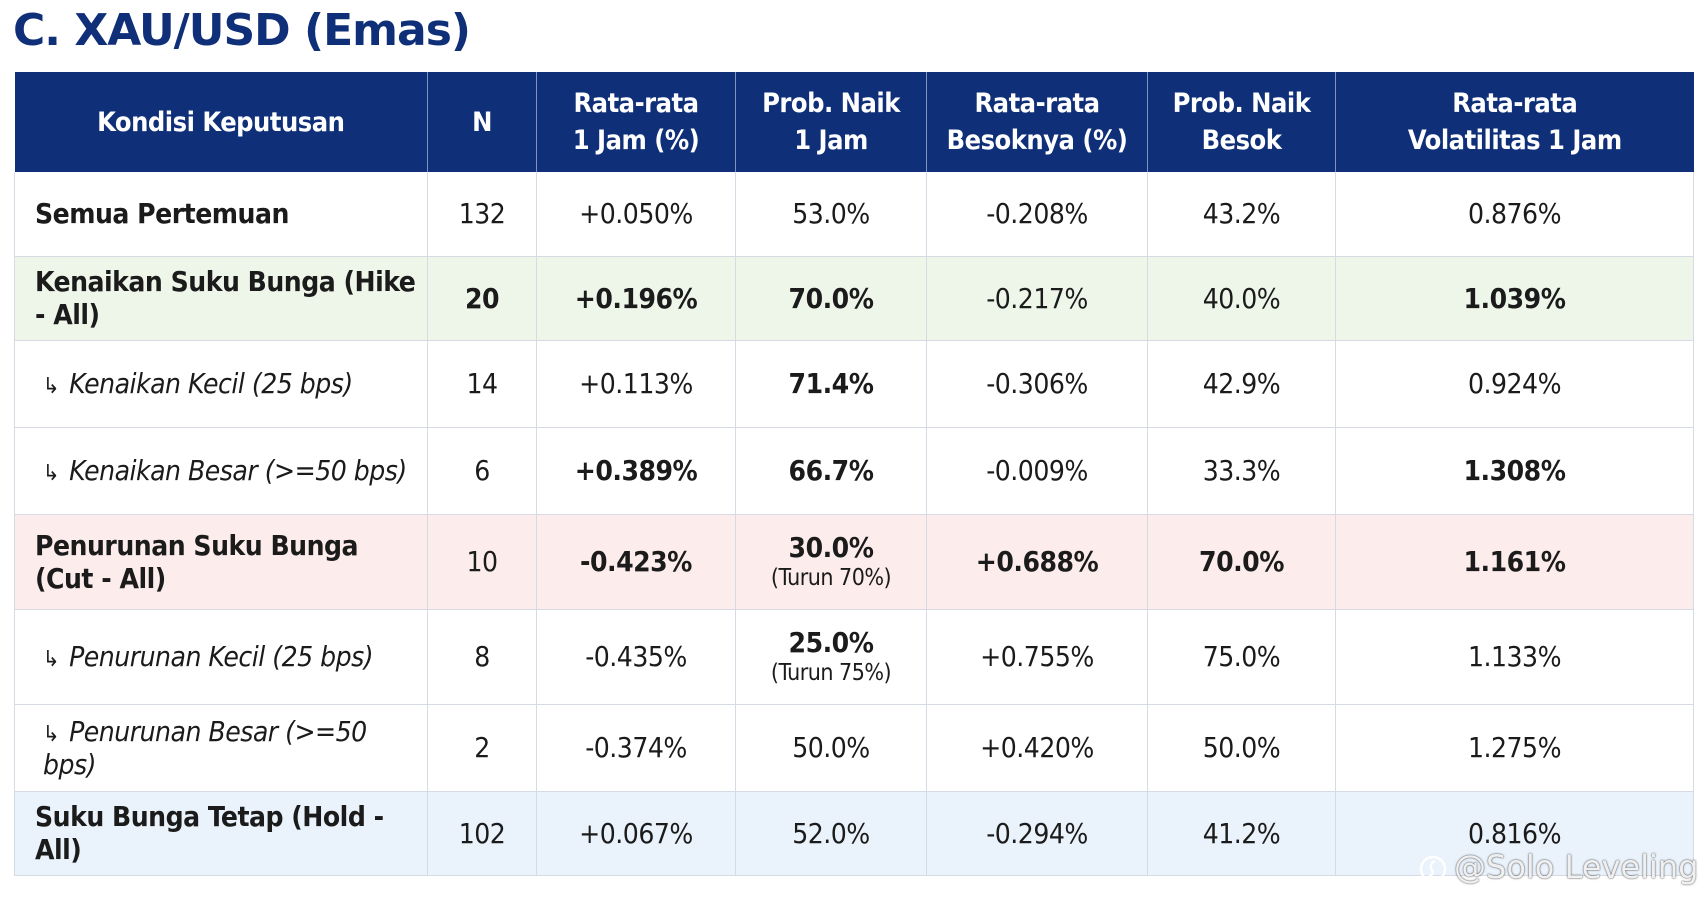 The height and width of the screenshot is (921, 1708). What do you see at coordinates (1037, 298) in the screenshot?
I see `cell-avg-next: -0.217%` at bounding box center [1037, 298].